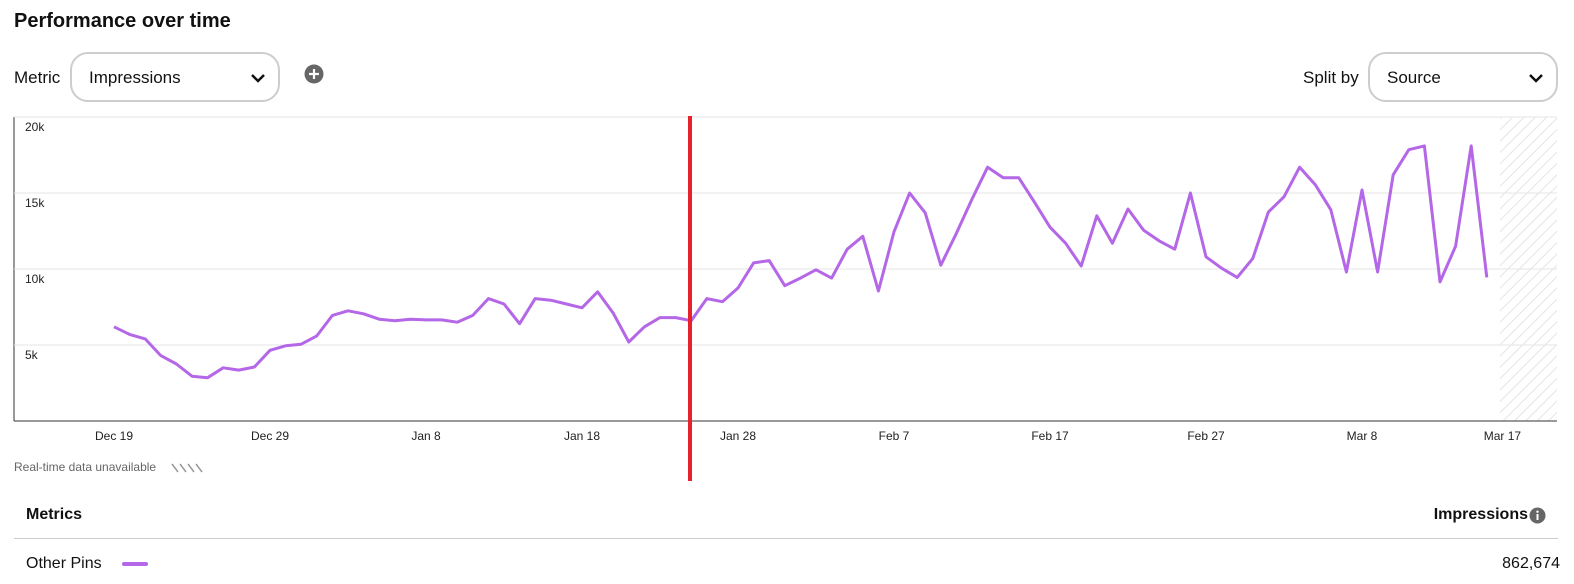 The image size is (1574, 584). What do you see at coordinates (1480, 514) in the screenshot?
I see `table-header: Impressions` at bounding box center [1480, 514].